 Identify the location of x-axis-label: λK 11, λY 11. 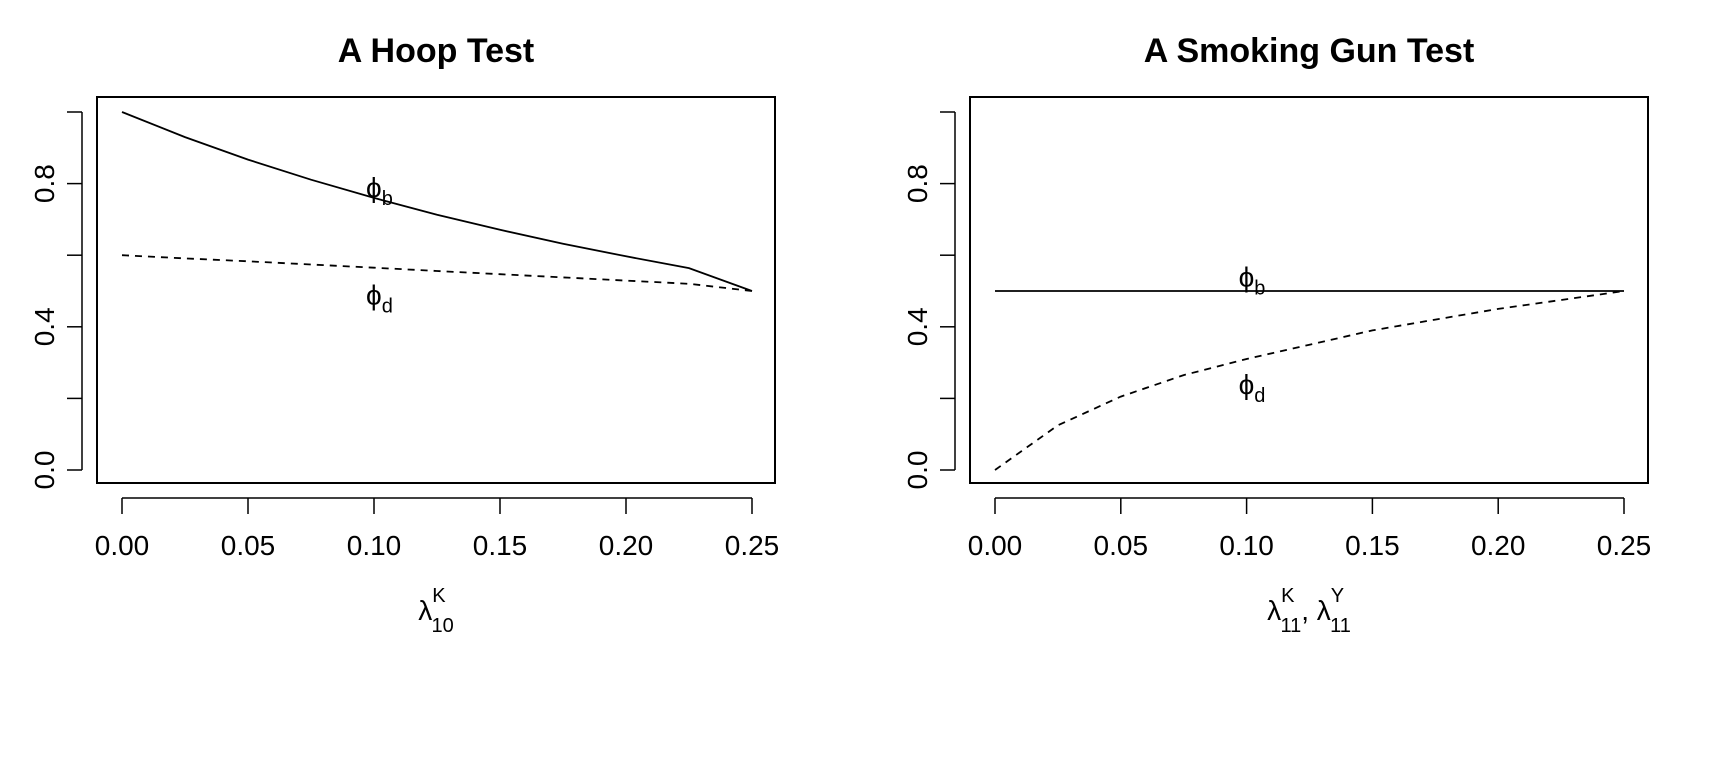
(1309, 611).